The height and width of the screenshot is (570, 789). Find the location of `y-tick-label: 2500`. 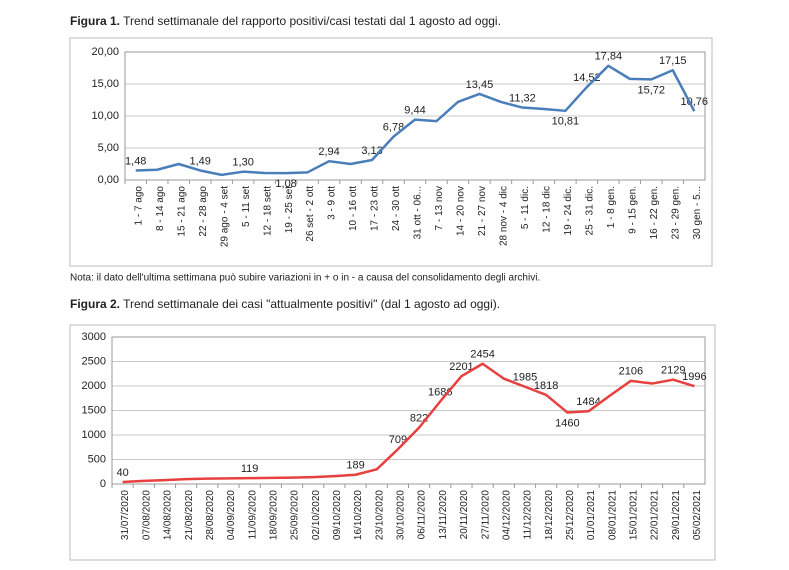

y-tick-label: 2500 is located at coordinates (94, 361).